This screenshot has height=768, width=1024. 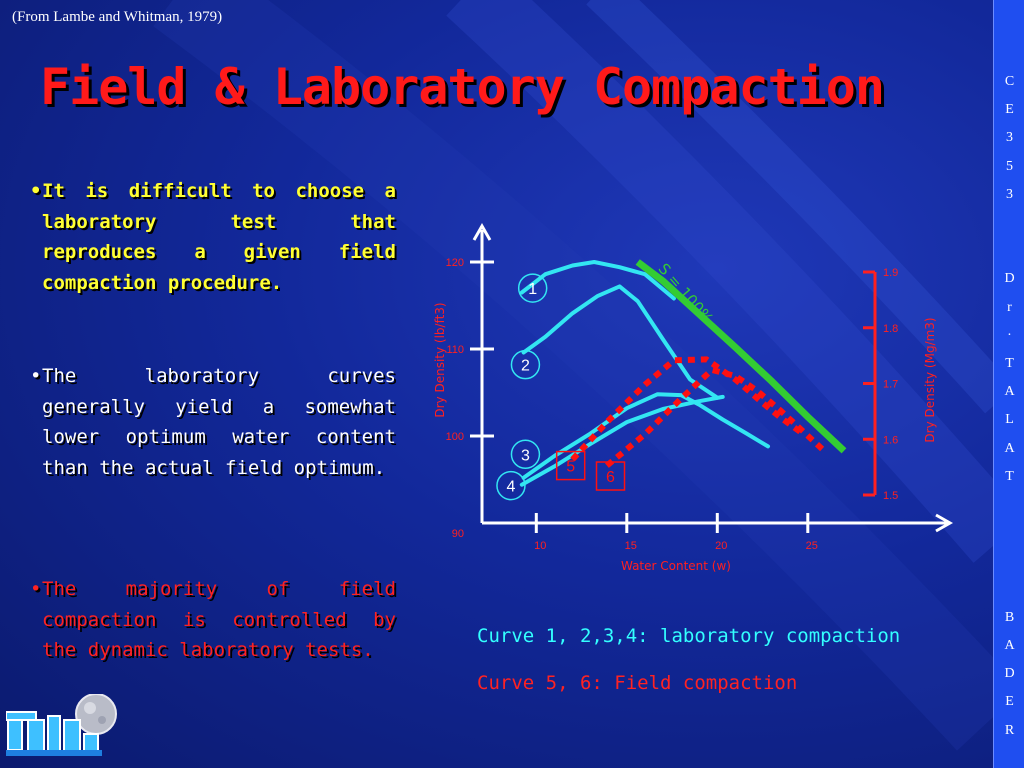 I want to click on curve-label: 1, so click(x=532, y=289).